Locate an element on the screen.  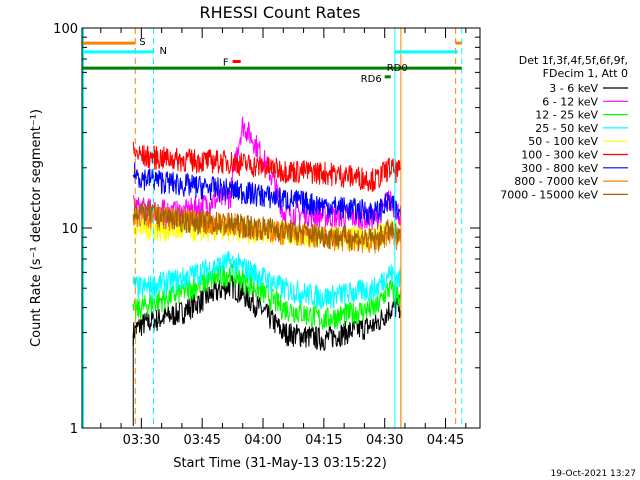
legend-label: 3 - 6 keV is located at coordinates (573, 88).